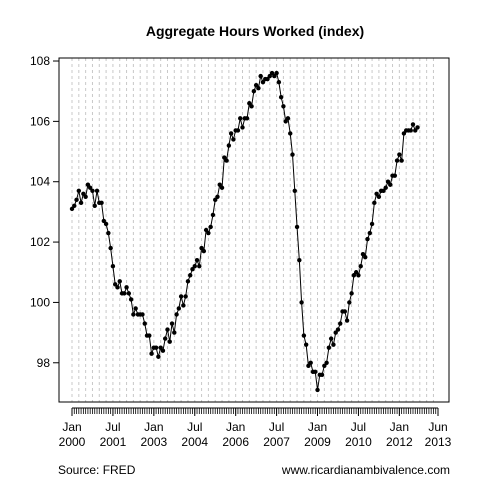  I want to click on x-tick-label: 2012, so click(399, 442).